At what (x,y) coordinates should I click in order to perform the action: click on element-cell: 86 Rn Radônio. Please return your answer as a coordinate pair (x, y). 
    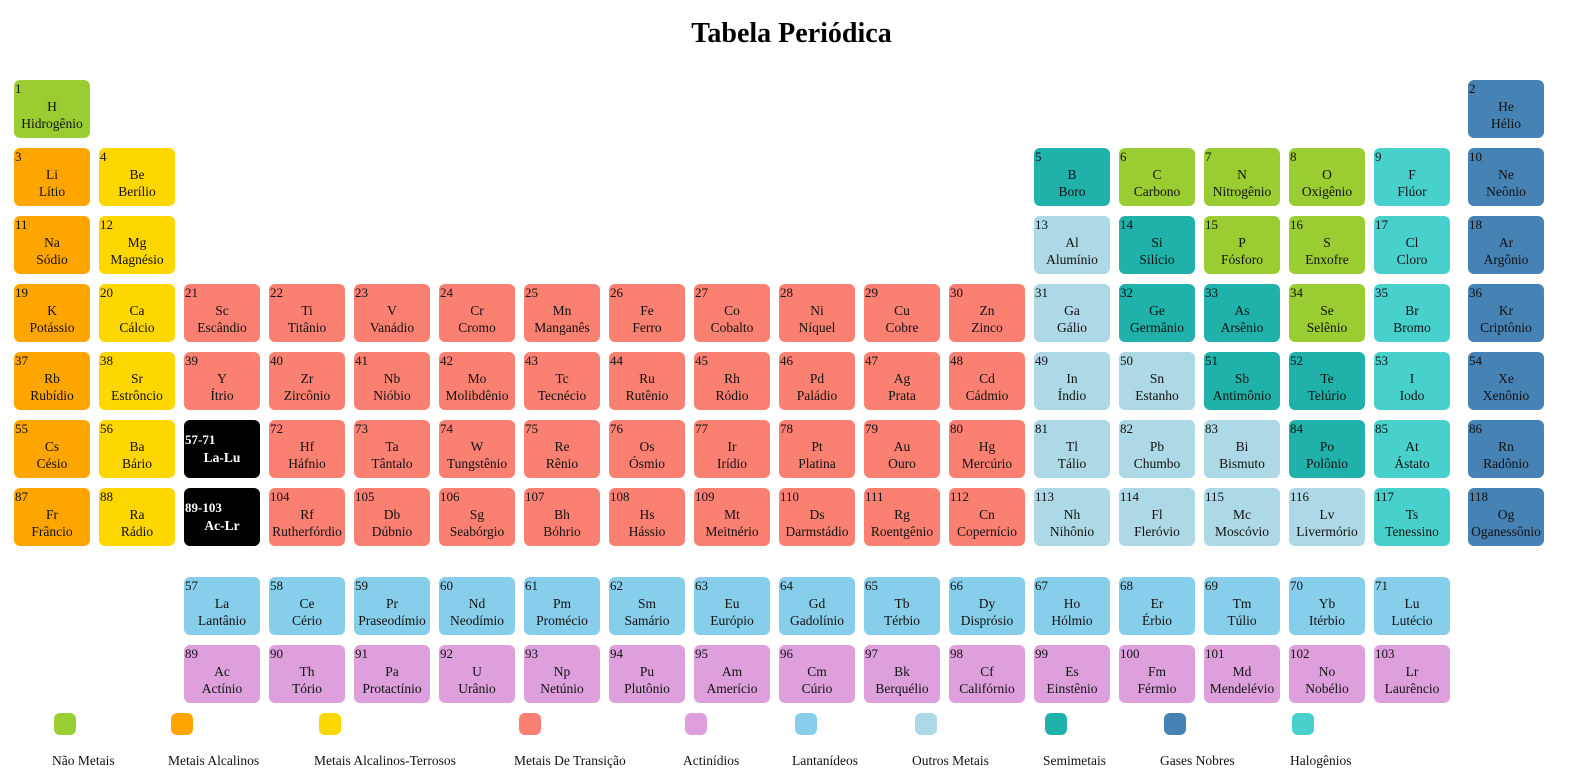
    Looking at the image, I should click on (1506, 449).